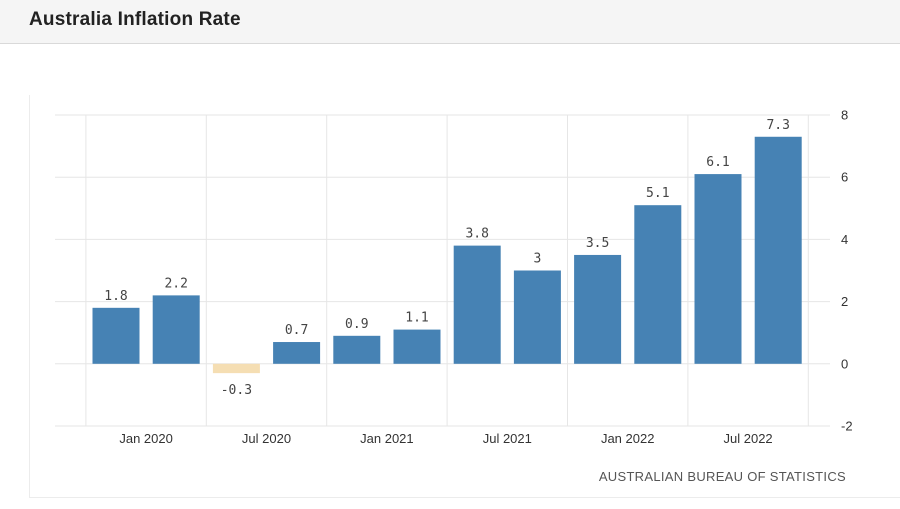 This screenshot has width=900, height=509. I want to click on x-tick-label: Jan 2020, so click(146, 438).